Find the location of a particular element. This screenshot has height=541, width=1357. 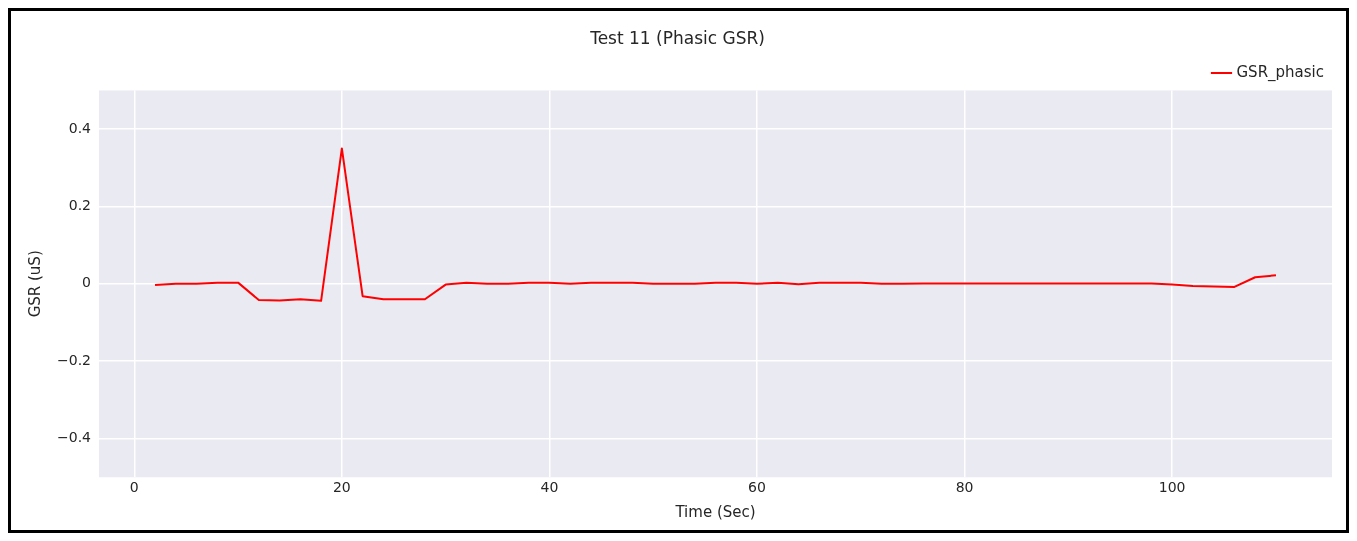

y-tick-label: −0.4 is located at coordinates (74, 437).